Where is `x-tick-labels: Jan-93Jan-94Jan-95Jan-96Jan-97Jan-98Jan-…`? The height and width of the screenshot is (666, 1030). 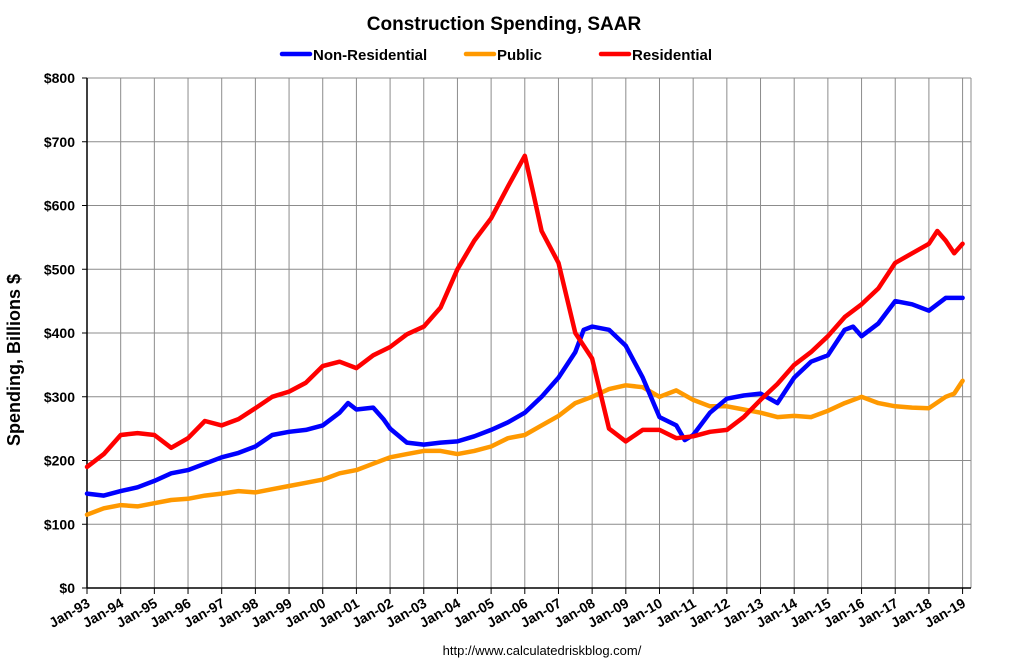 x-tick-labels: Jan-93Jan-94Jan-95Jan-96Jan-97Jan-98Jan-… is located at coordinates (507, 613).